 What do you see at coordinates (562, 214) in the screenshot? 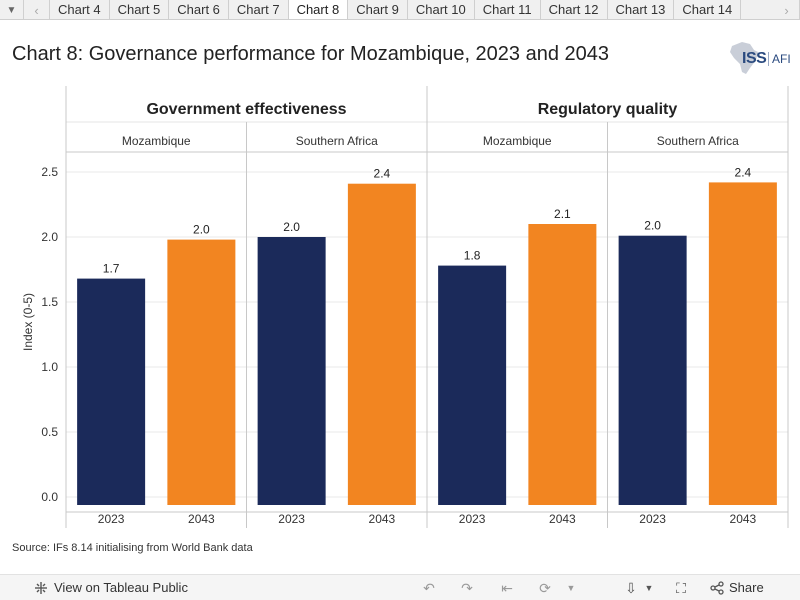
I see `bar-value-label: 2.1` at bounding box center [562, 214].